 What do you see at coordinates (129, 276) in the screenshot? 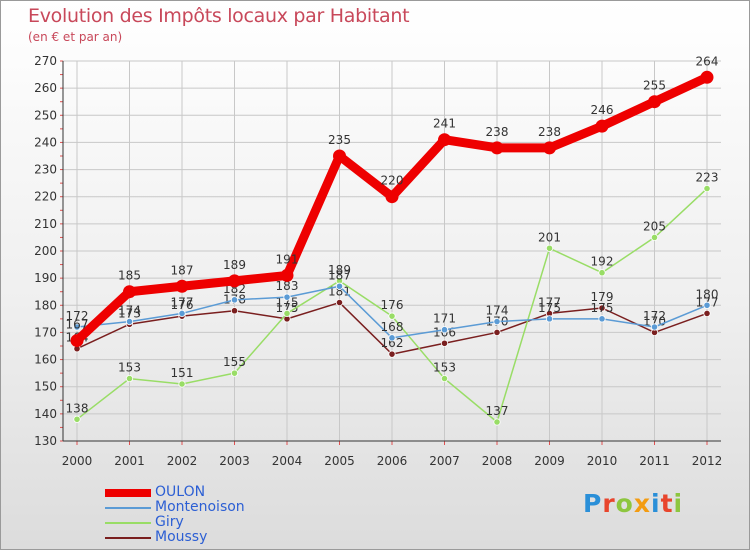
I see `data-label: 185` at bounding box center [129, 276].